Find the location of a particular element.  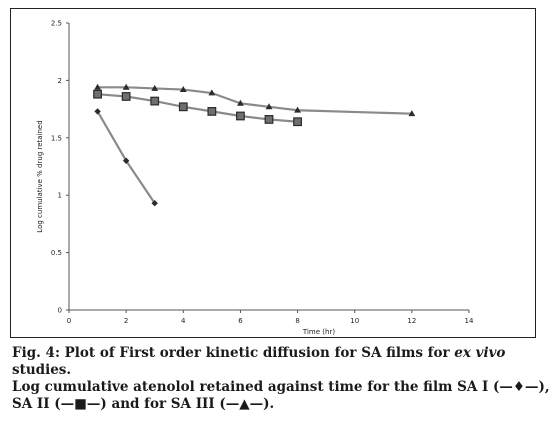

caption-line-4: SA II (—■—) and for SA III (—▲—). is located at coordinates (143, 404).